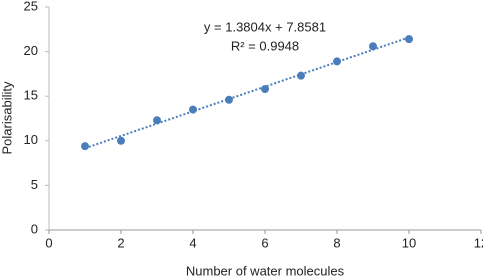  What do you see at coordinates (34, 228) in the screenshot?
I see `y-tick-label: 0` at bounding box center [34, 228].